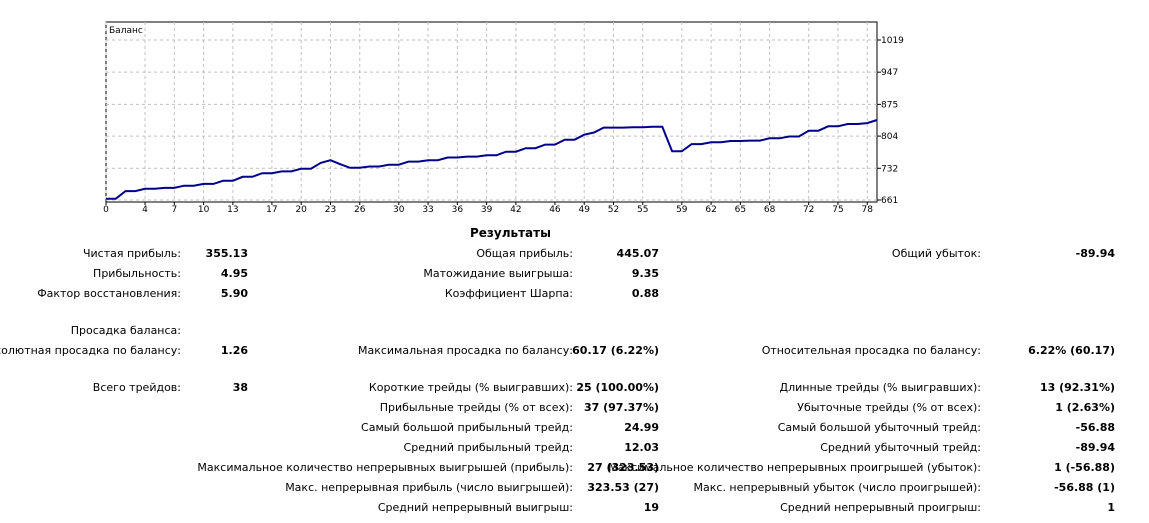  I want to click on gross-profit-label: Общая прибыль:, so click(524, 253).